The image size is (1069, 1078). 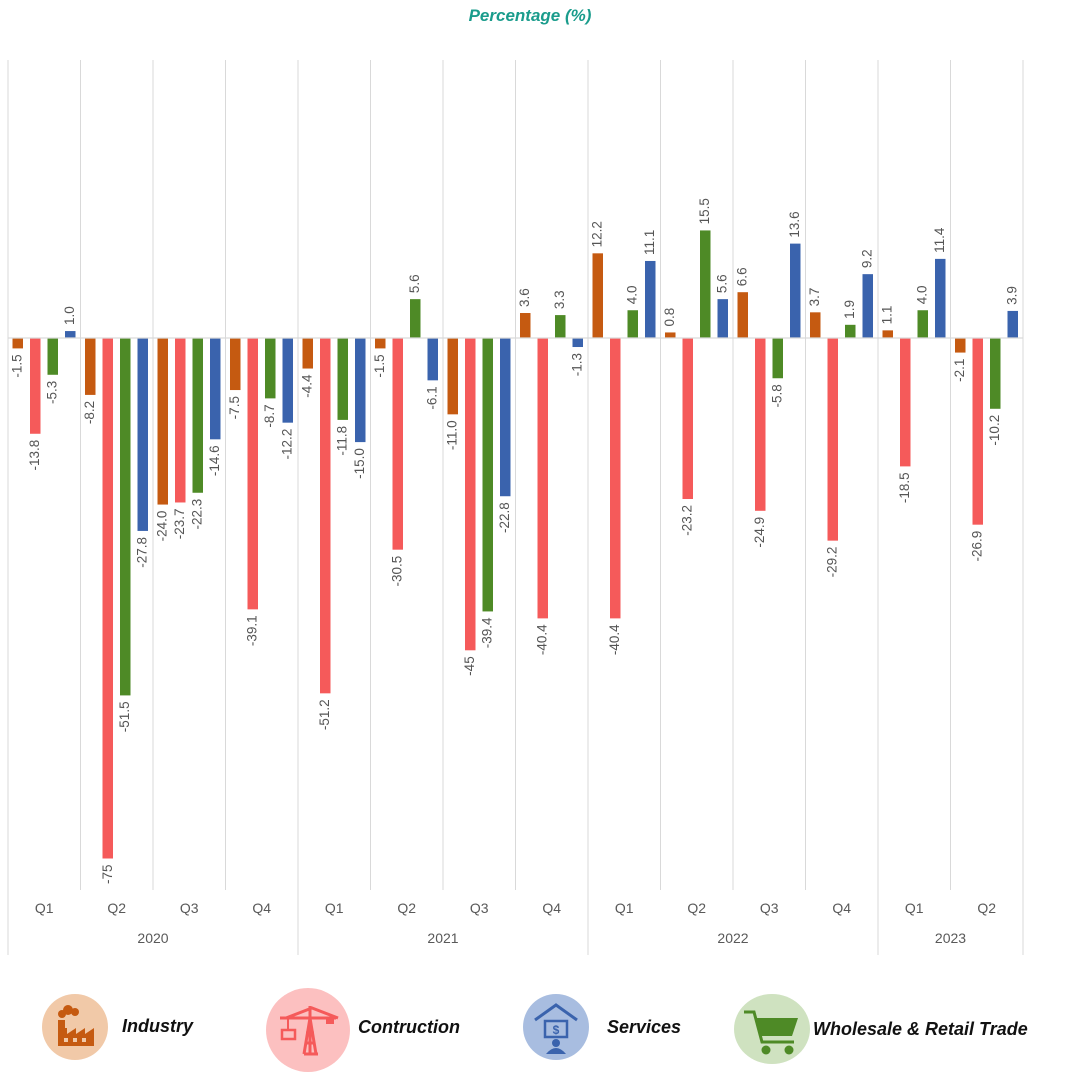 I want to click on data-label: -5.8, so click(x=777, y=395).